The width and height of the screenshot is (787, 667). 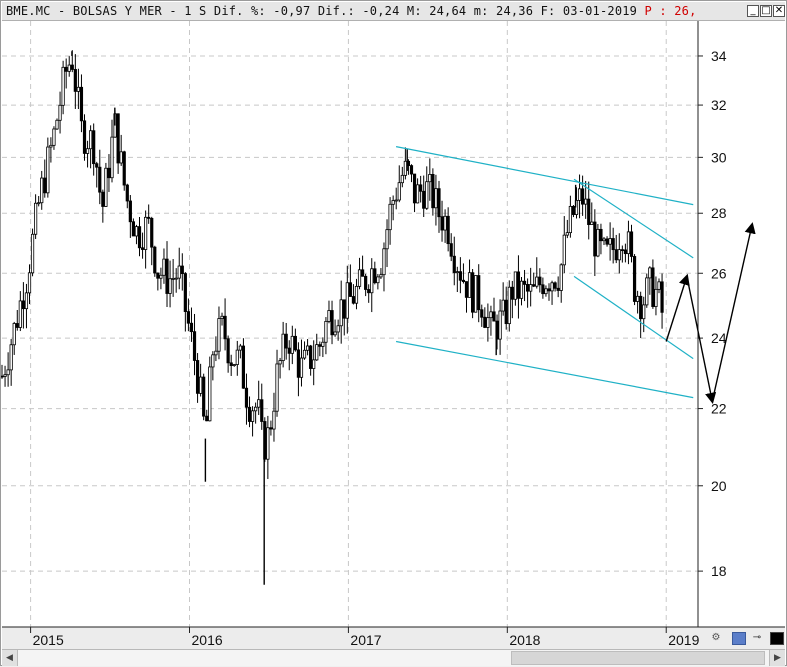 I want to click on scroll-track, so click(x=393, y=658).